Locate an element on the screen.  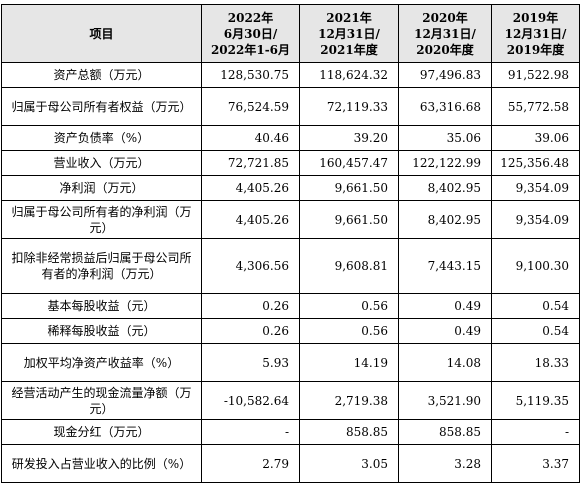
header-line: 2022年1-6月 is located at coordinates (250, 49).